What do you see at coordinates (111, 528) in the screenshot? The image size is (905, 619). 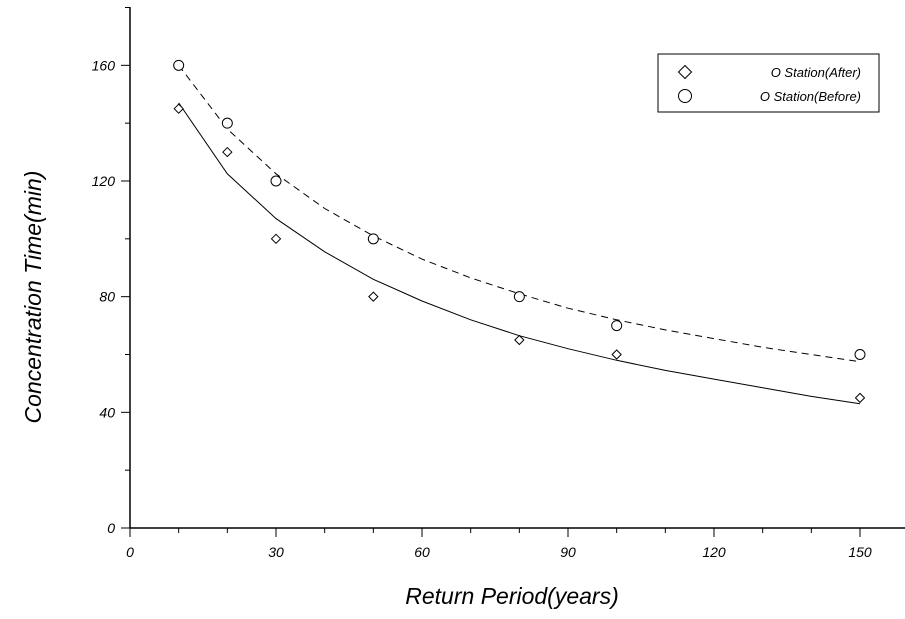 I see `y-tick-label: 0` at bounding box center [111, 528].